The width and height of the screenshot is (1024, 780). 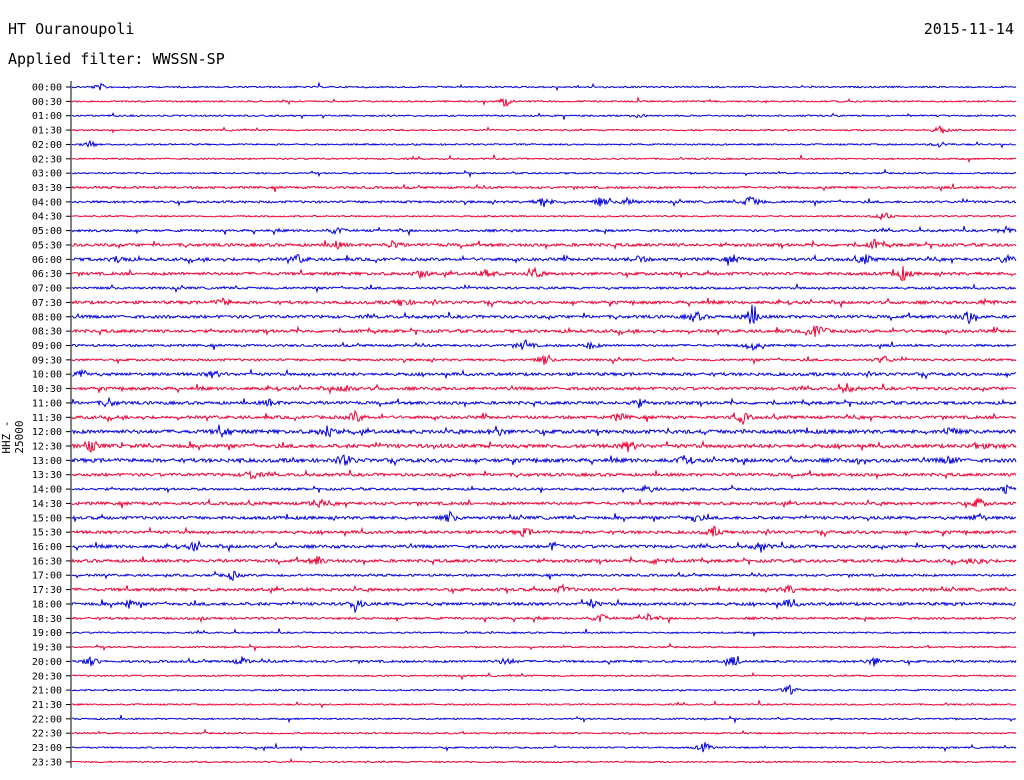 I want to click on row-time-label: 09:00, so click(x=47, y=346).